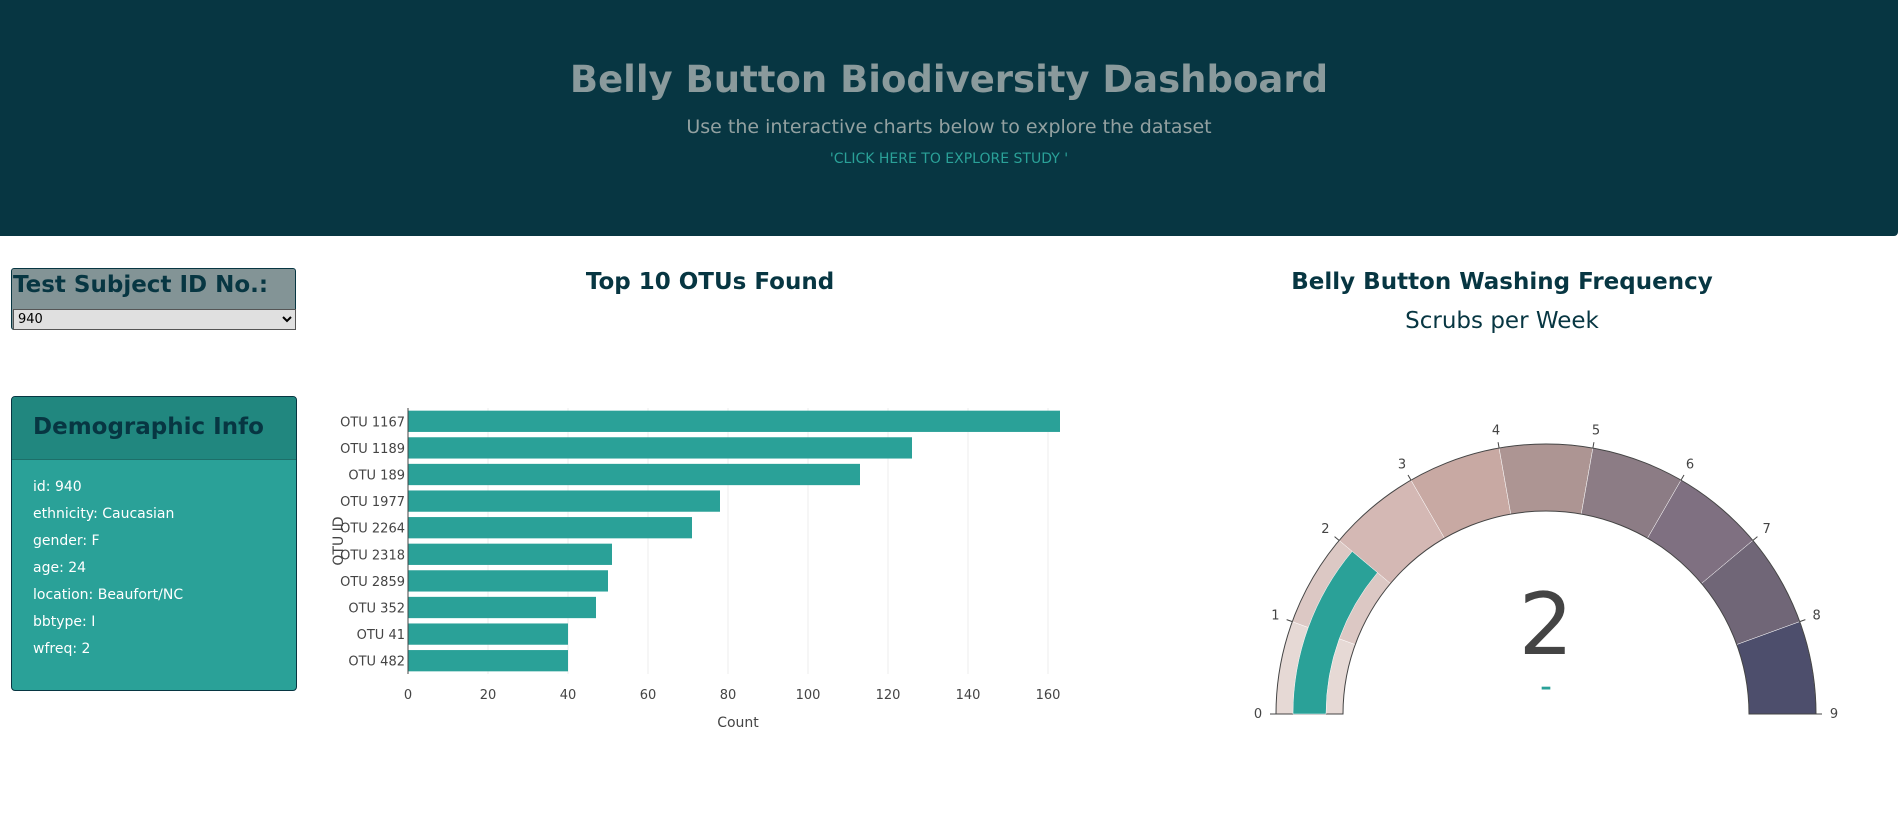 The image size is (1901, 816). Describe the element at coordinates (1258, 714) in the screenshot. I see `gauge-tick-label: 0` at that location.